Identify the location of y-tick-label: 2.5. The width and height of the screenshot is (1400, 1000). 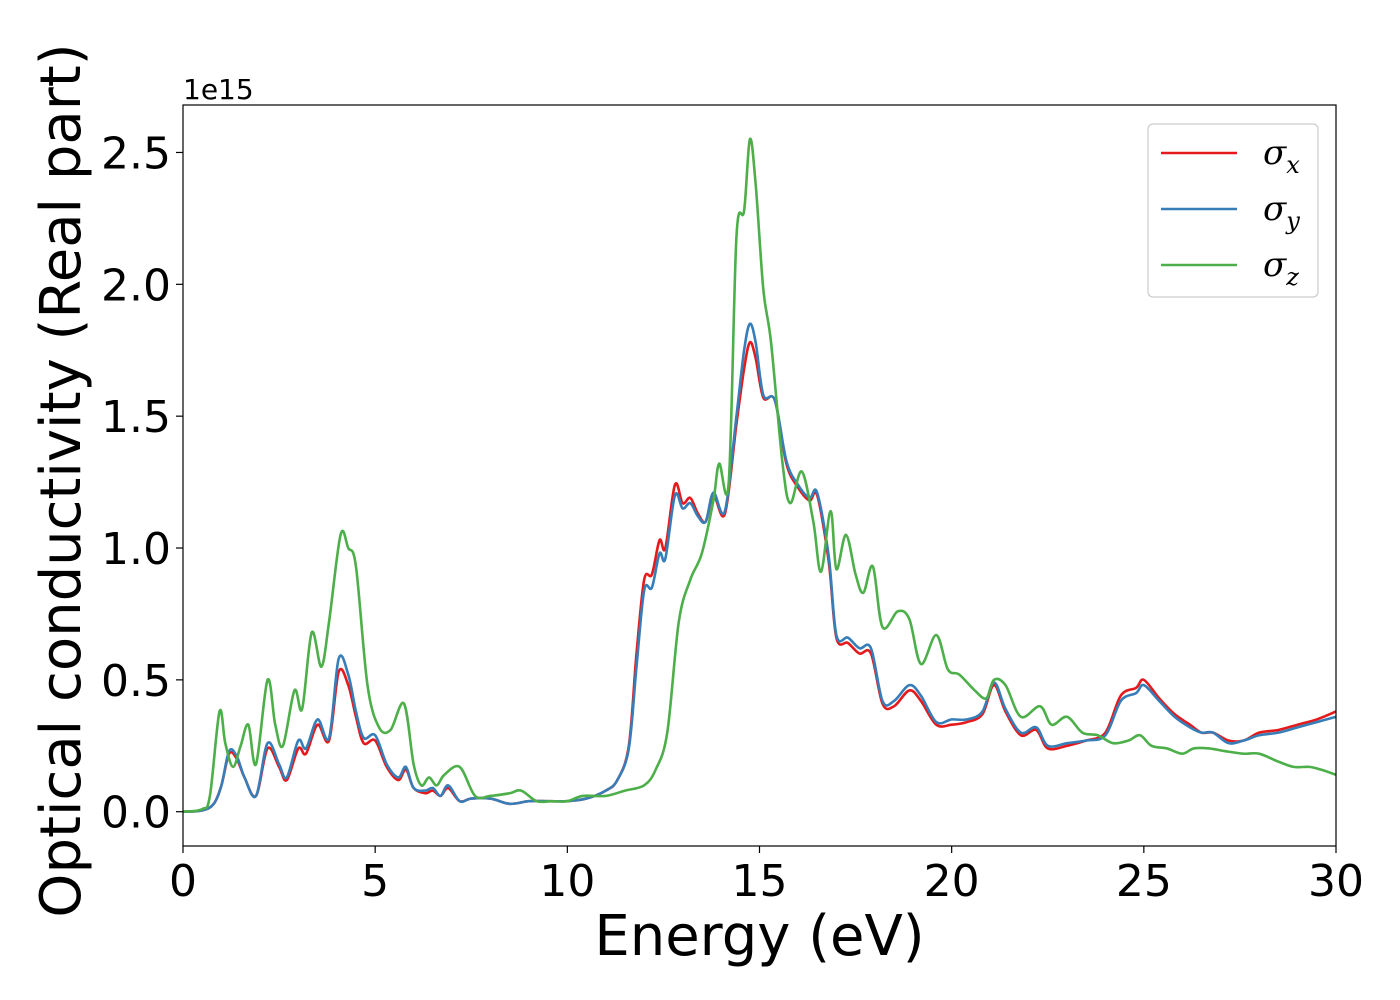
(136, 153).